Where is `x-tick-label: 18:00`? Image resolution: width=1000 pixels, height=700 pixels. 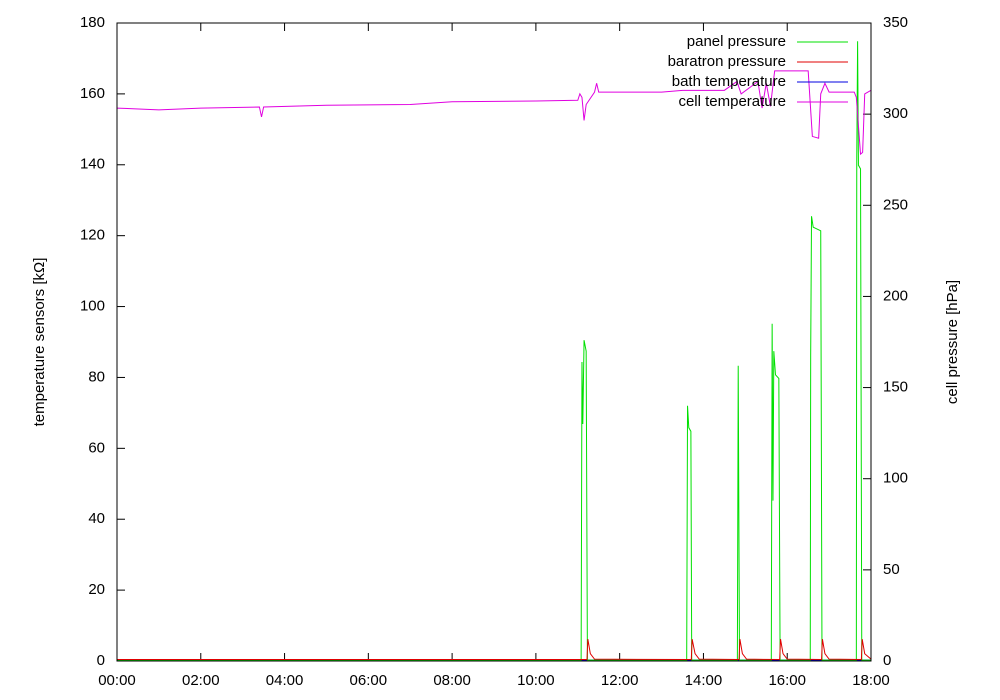
x-tick-label: 18:00 is located at coordinates (871, 680).